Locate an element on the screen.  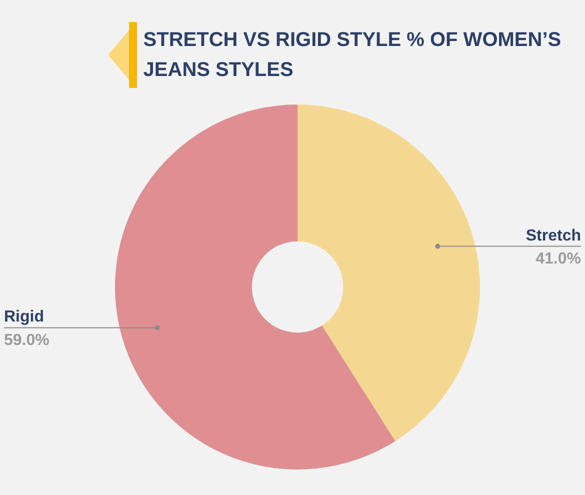
data-label: 59.0% is located at coordinates (27, 341).